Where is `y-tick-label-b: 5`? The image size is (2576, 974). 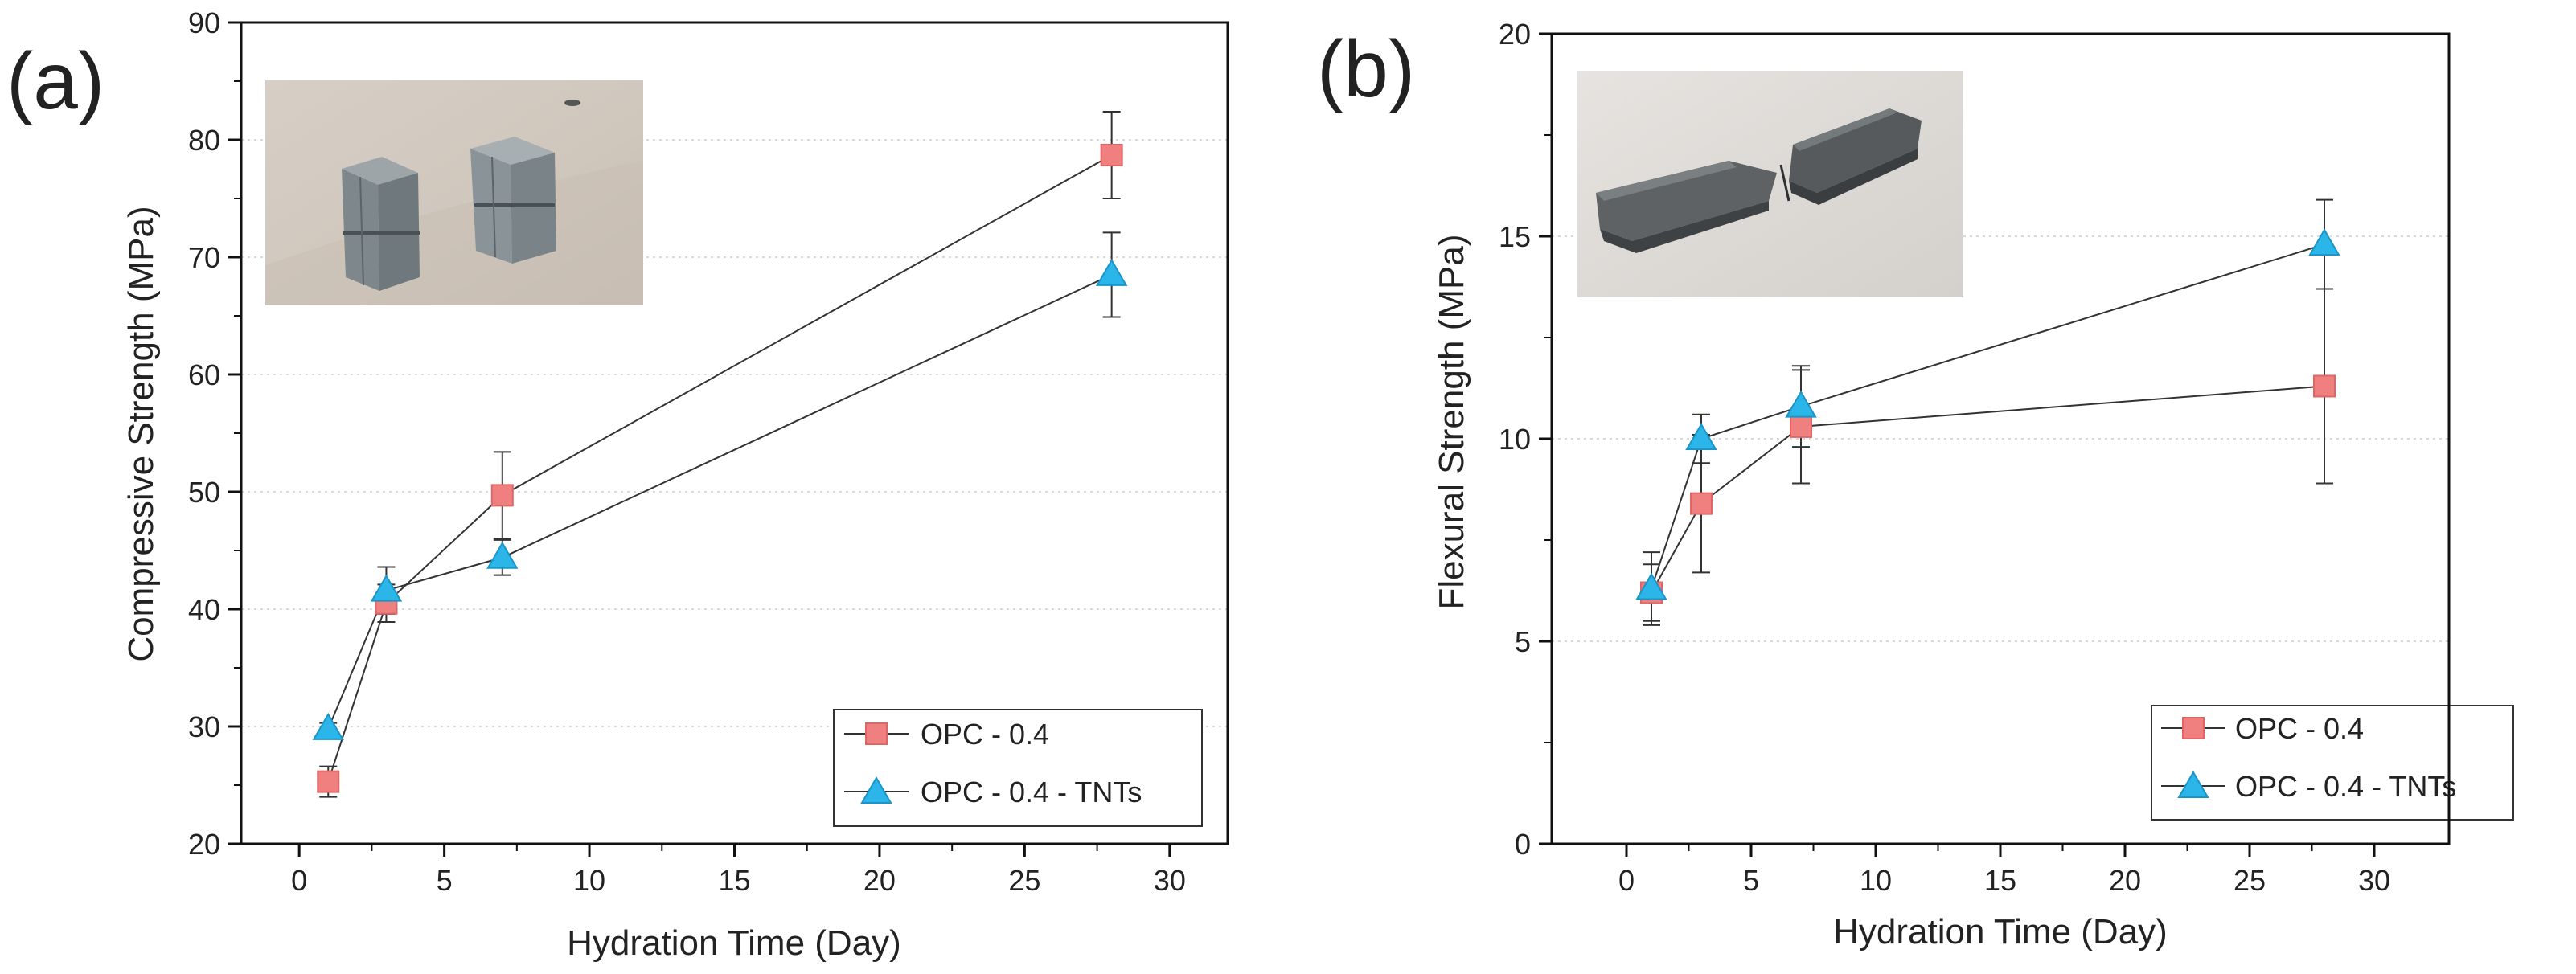 y-tick-label-b: 5 is located at coordinates (1523, 641).